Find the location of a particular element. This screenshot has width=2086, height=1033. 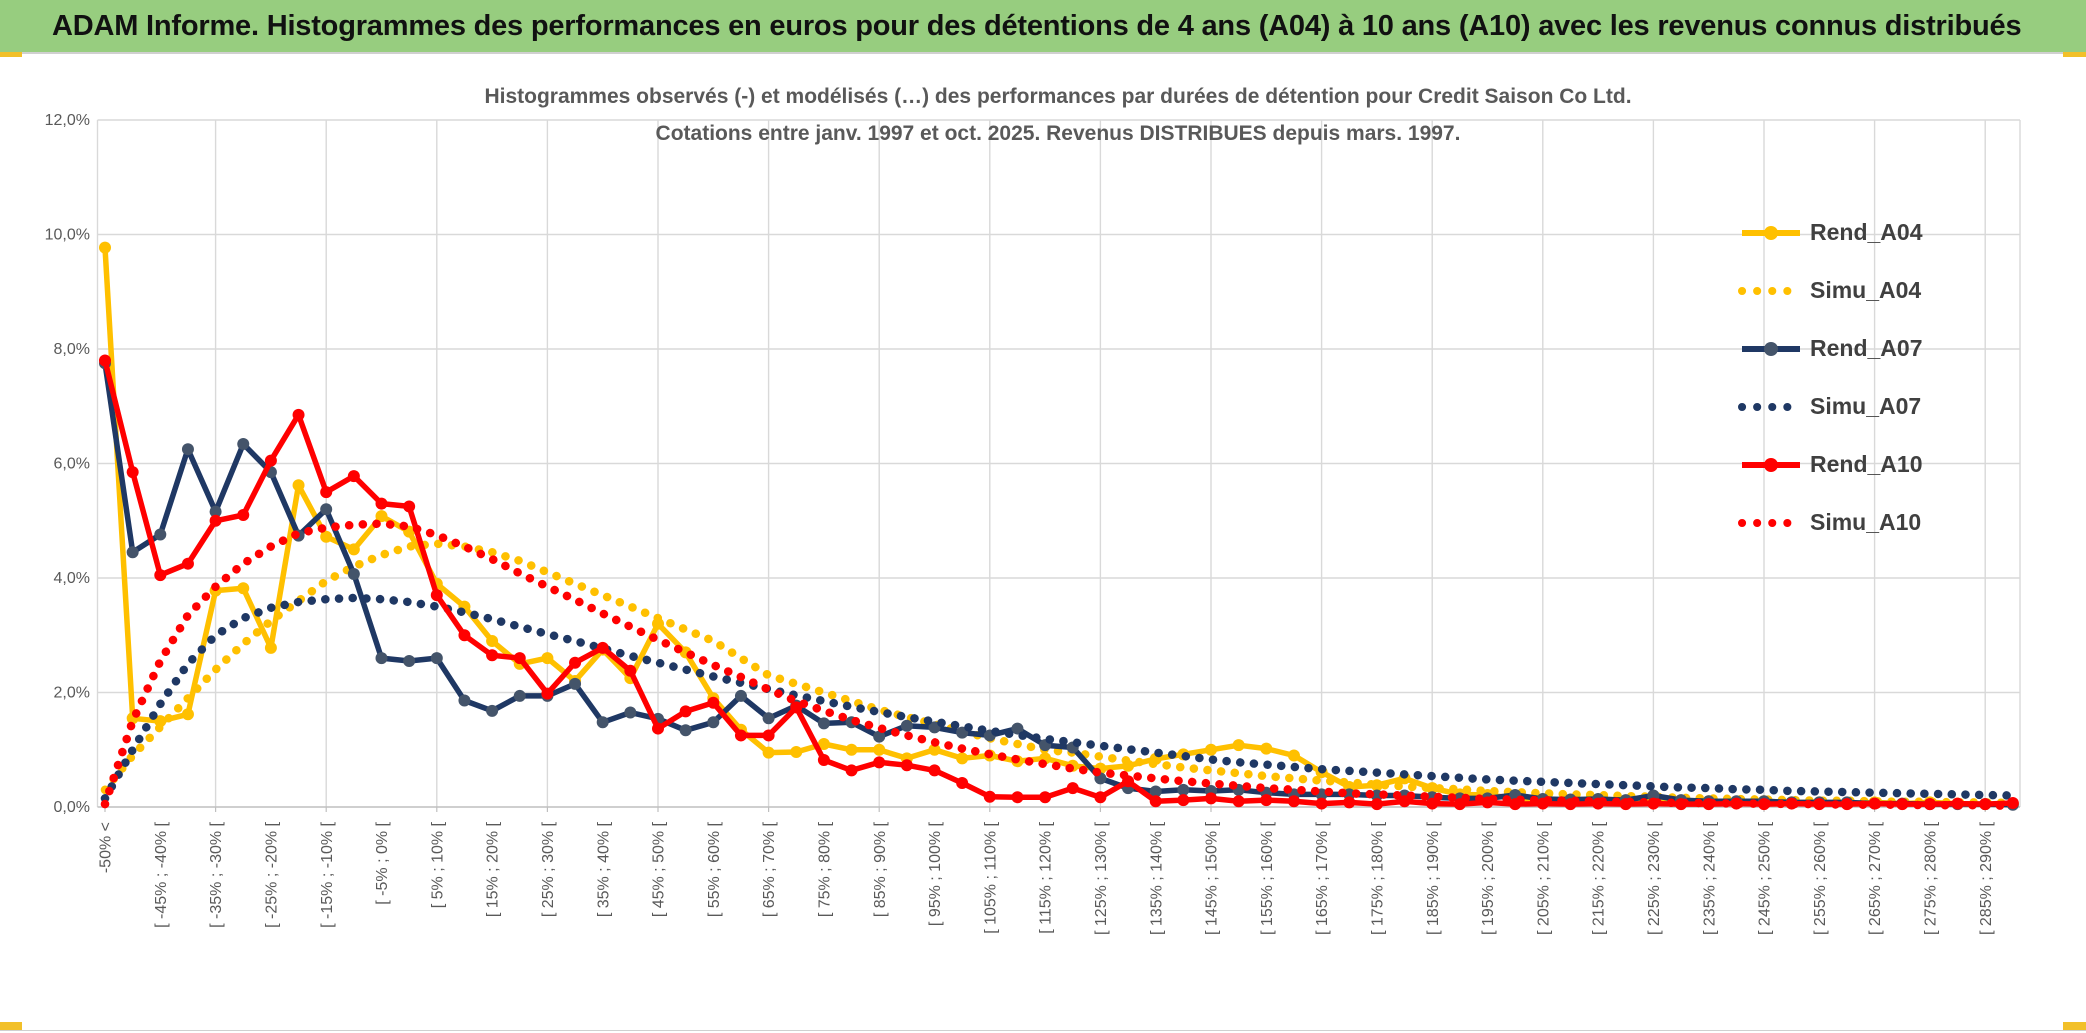

y-tick-label: 12,0% is located at coordinates (67, 120).